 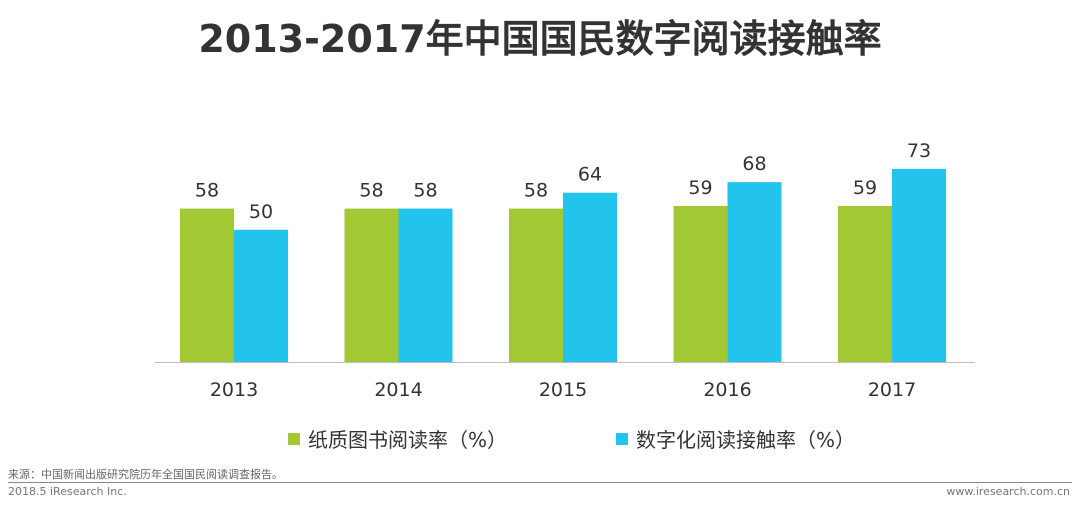 What do you see at coordinates (425, 285) in the screenshot?
I see `bar-digital-2014` at bounding box center [425, 285].